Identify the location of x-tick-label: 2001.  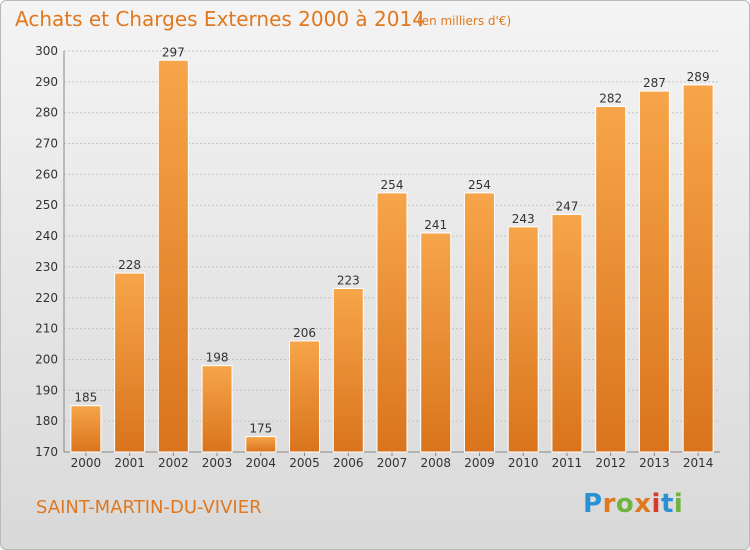
(129, 463).